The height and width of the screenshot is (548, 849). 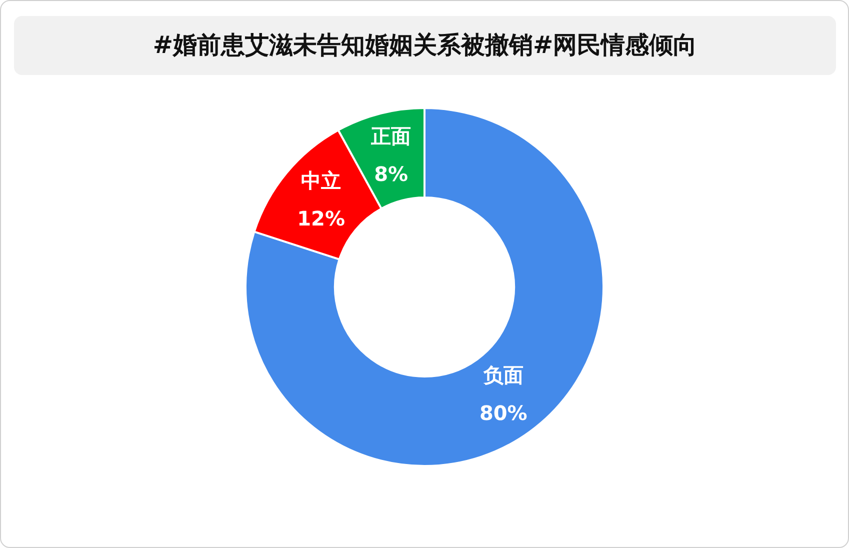 I want to click on slice-label: 正面, so click(x=391, y=136).